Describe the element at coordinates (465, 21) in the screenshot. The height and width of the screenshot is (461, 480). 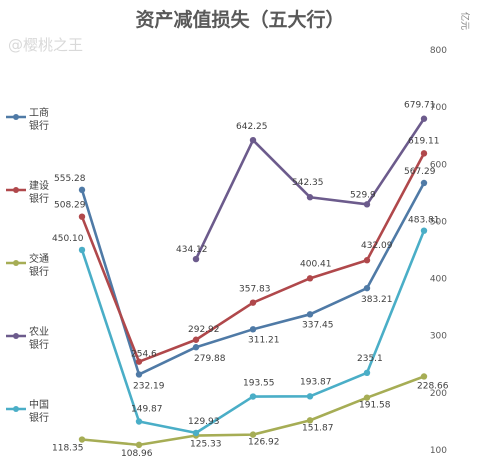
I see `unit-label: 亿元` at that location.